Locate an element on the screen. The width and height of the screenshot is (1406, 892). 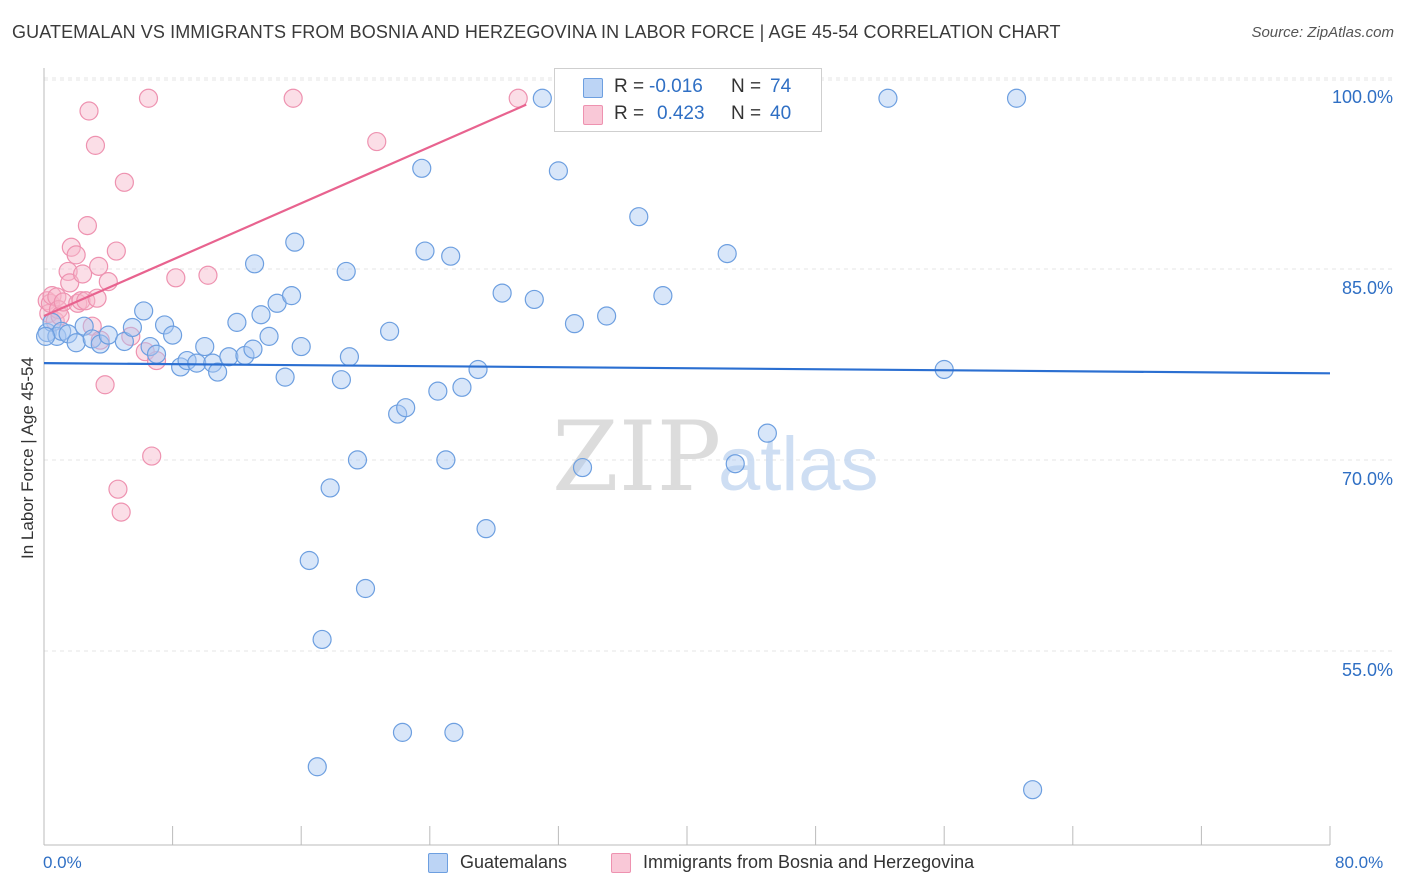
guatemalan-trendline is located at coordinates (687, 368).